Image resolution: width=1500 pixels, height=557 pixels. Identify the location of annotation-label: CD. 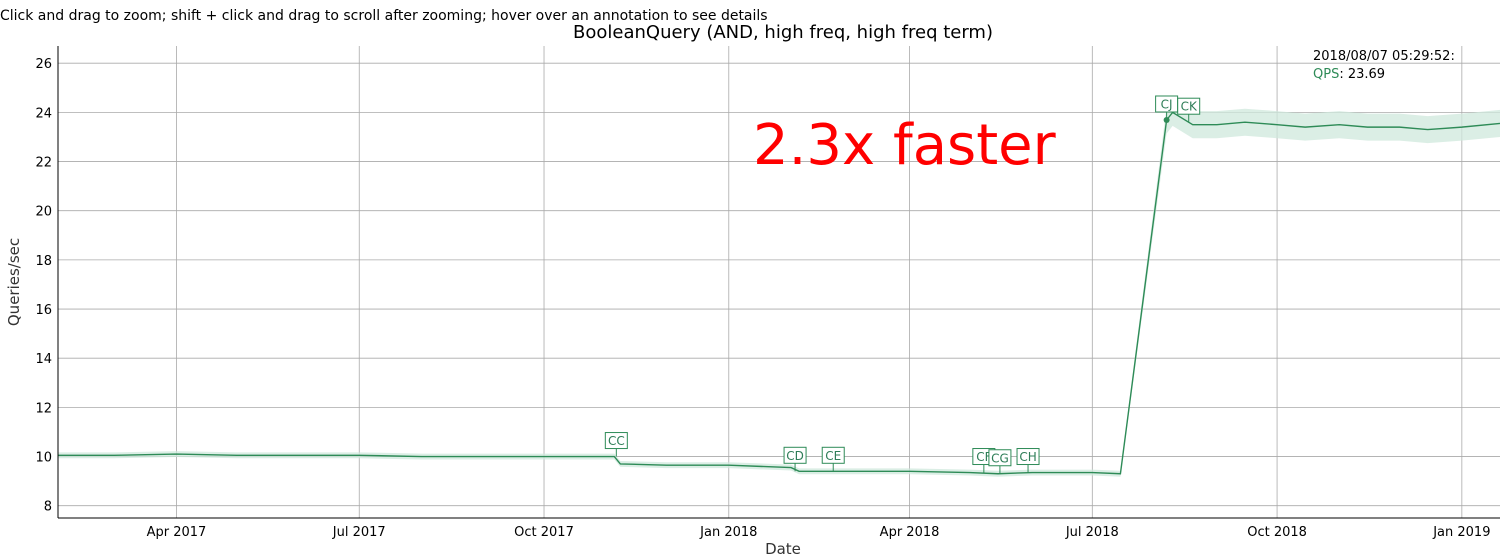
(795, 456).